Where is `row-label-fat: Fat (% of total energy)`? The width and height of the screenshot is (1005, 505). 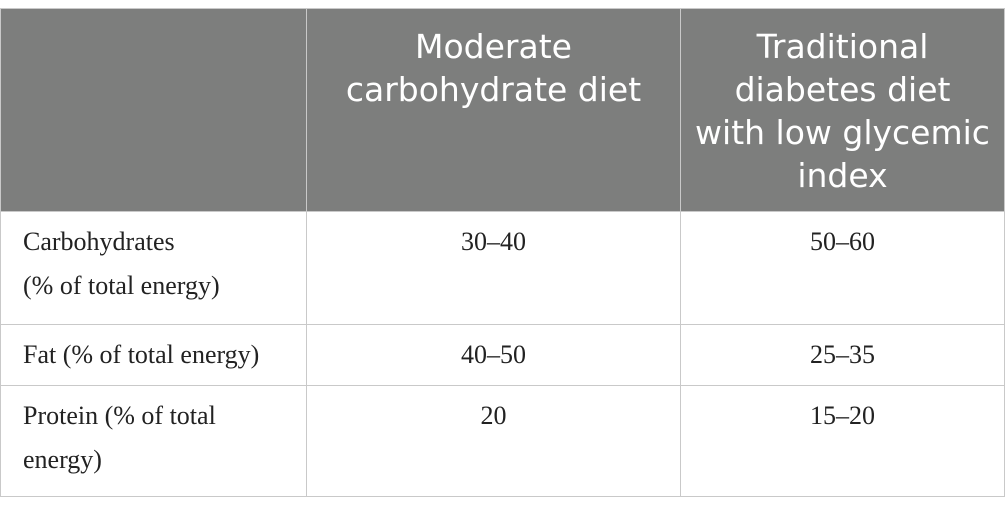
row-label-fat: Fat (% of total energy) is located at coordinates (153, 355).